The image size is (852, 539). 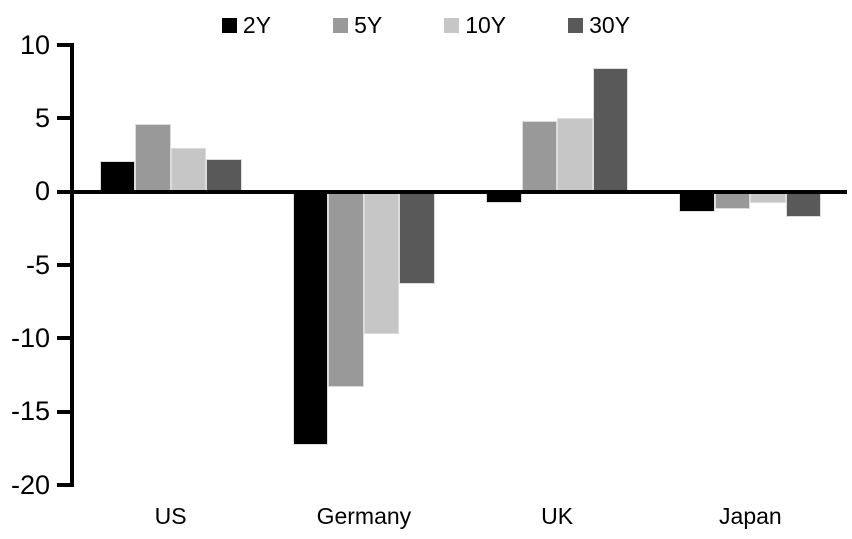 I want to click on y-axis-line, so click(x=72, y=265).